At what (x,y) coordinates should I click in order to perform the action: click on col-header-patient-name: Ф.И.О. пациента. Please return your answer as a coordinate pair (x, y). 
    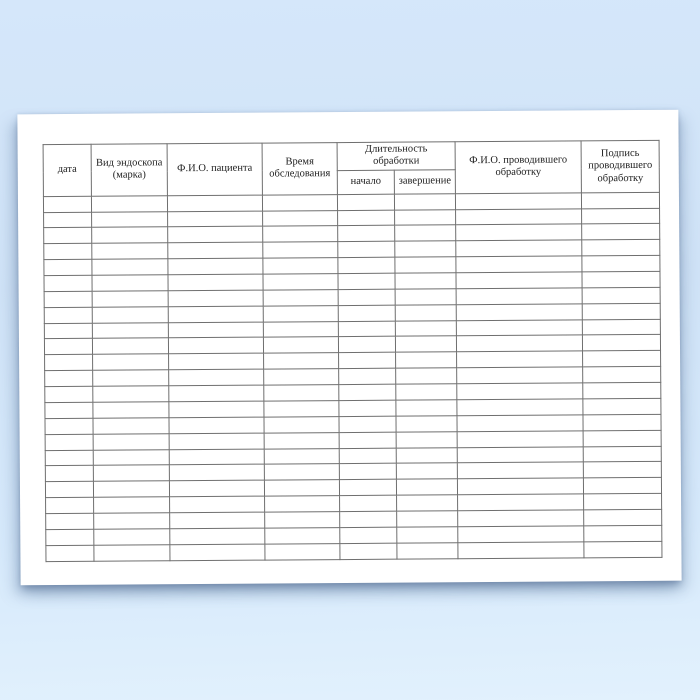
    Looking at the image, I should click on (215, 169).